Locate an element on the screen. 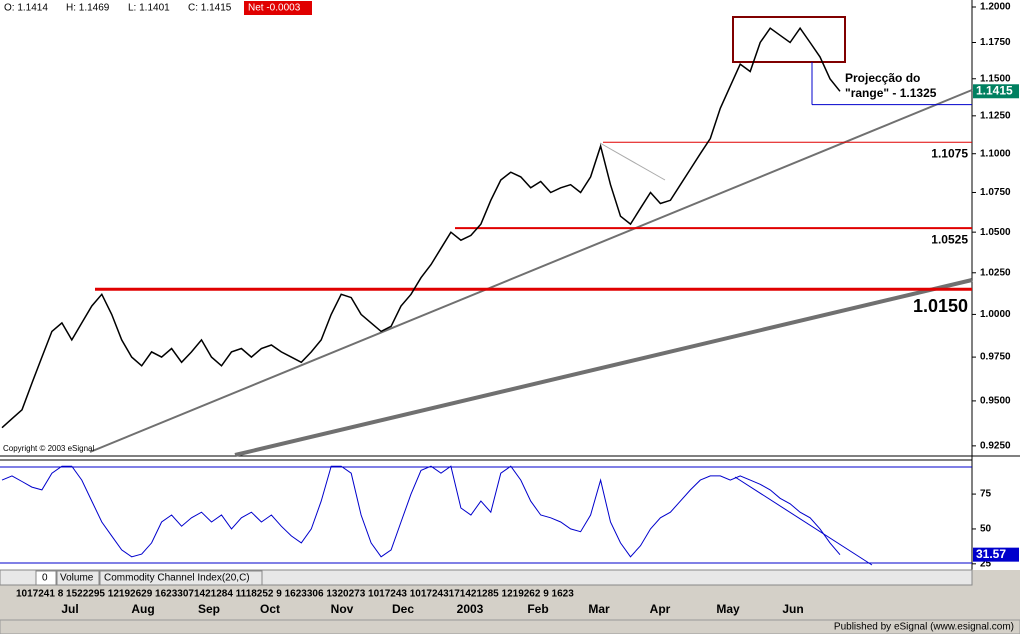 This screenshot has width=1020, height=634. tab-label: Volume is located at coordinates (77, 578).